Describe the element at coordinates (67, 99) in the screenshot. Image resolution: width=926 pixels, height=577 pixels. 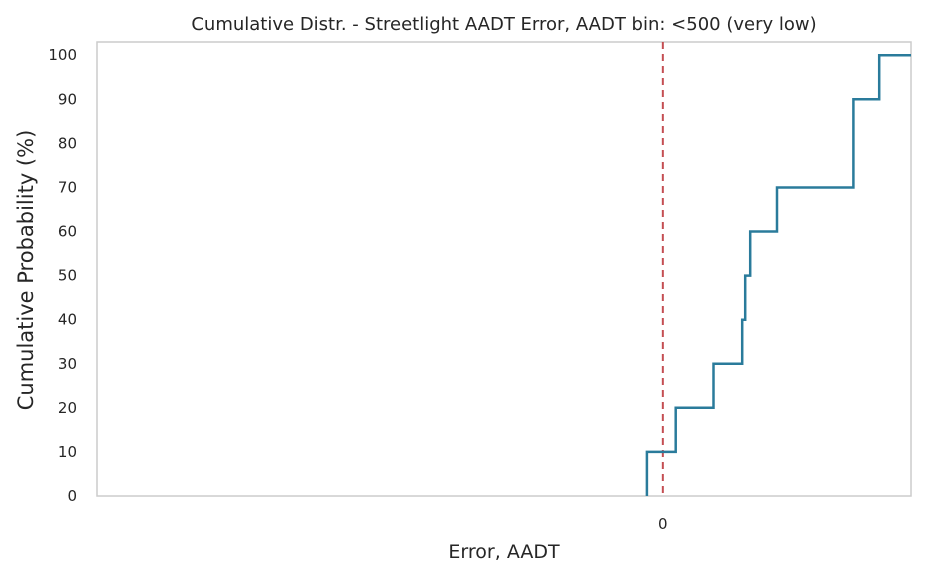
I see `y-tick-label: 90` at that location.